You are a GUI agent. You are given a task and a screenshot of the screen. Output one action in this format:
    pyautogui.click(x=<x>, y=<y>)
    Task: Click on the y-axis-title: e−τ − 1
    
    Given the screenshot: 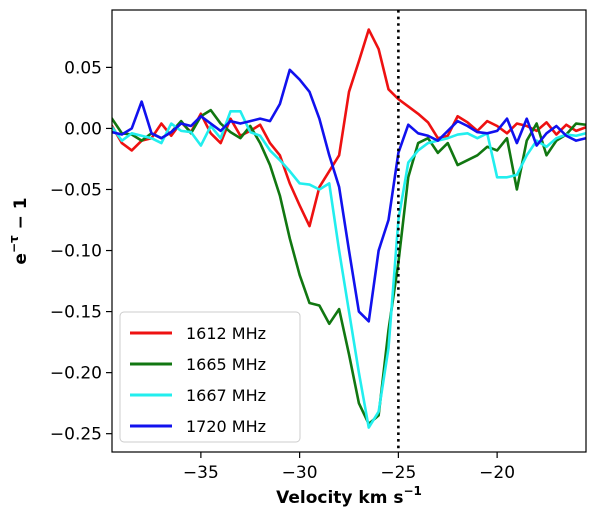 What is the action you would take?
    pyautogui.click(x=19, y=230)
    